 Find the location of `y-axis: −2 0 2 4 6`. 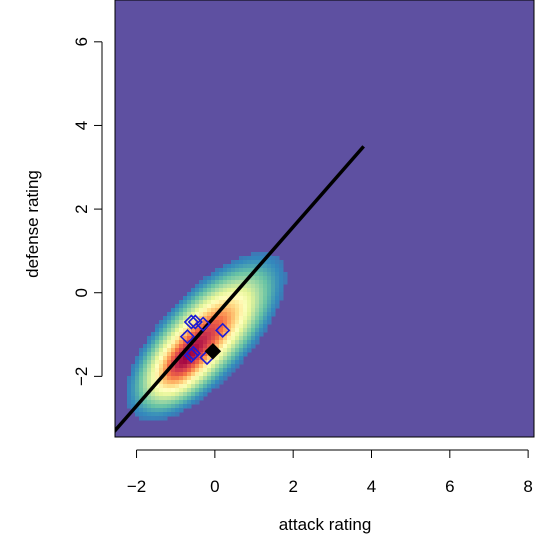

y-axis: −2 0 2 4 6 is located at coordinates (87, 211).